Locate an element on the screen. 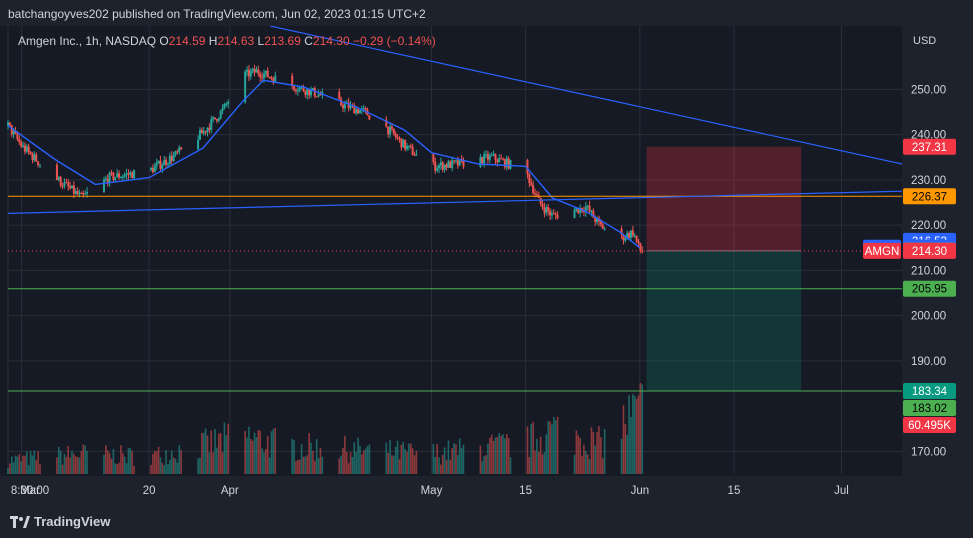  stop-loss-zone is located at coordinates (724, 198).